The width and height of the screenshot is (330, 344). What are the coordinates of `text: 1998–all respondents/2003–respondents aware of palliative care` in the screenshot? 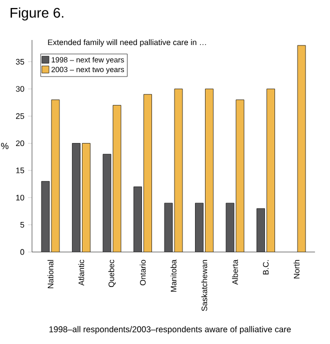 It's located at (170, 330).